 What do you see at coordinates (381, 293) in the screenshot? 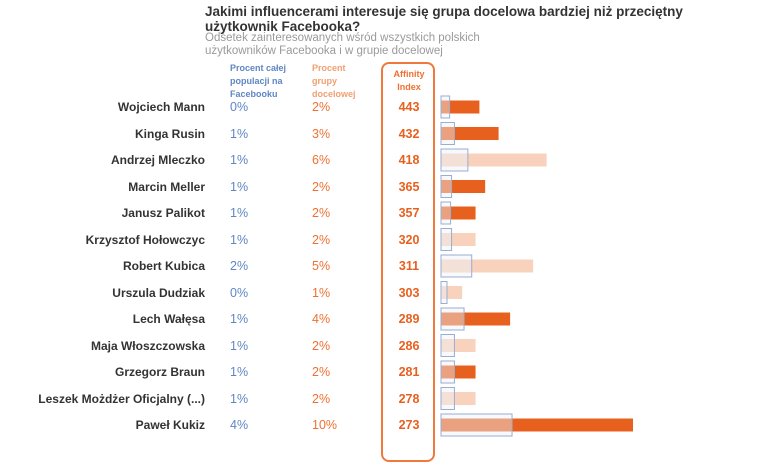
I see `table-row: Urszula Dudziak 0% 1% 303` at bounding box center [381, 293].